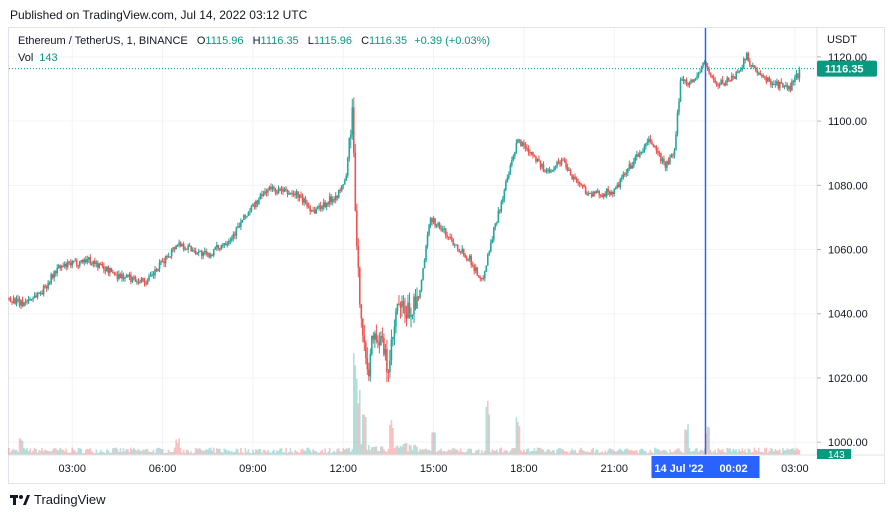  Describe the element at coordinates (38, 58) in the screenshot. I see `volume-legend: Vol 143` at that location.